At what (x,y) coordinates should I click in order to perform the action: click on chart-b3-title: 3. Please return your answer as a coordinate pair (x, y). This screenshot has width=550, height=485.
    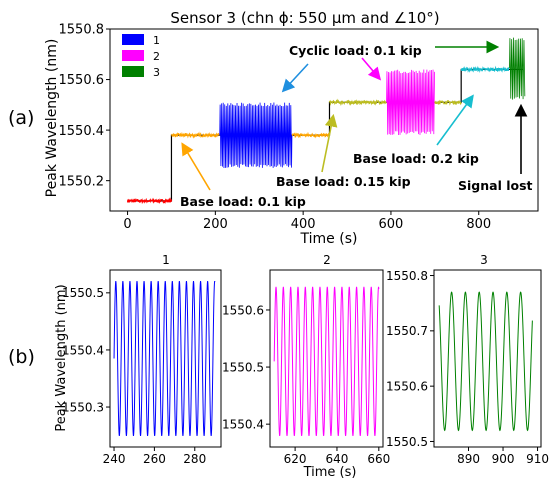
    Looking at the image, I should click on (484, 260).